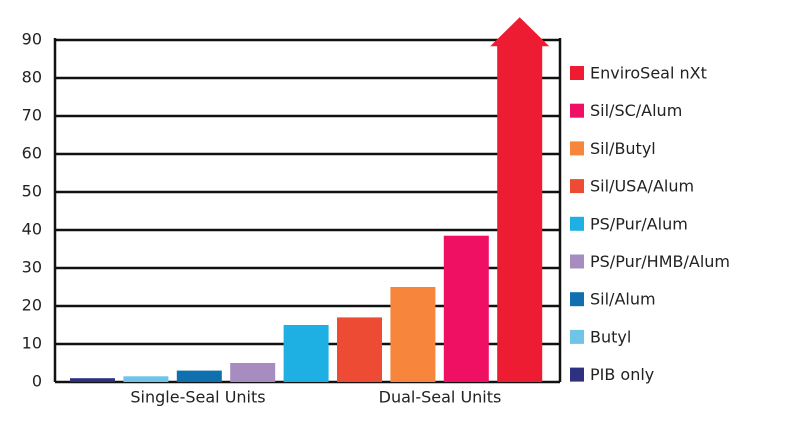  What do you see at coordinates (520, 199) in the screenshot?
I see `bar-arrow` at bounding box center [520, 199].